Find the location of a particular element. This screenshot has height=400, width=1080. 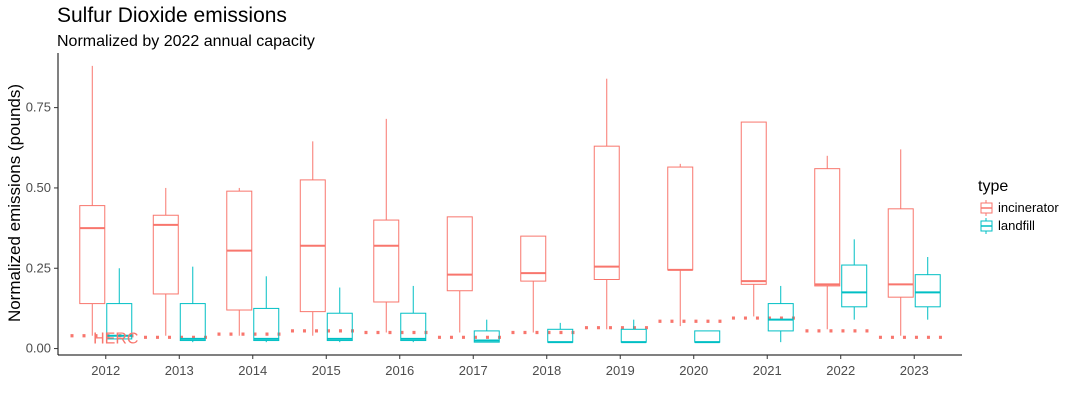

legend-key-incinerator is located at coordinates (986, 208).